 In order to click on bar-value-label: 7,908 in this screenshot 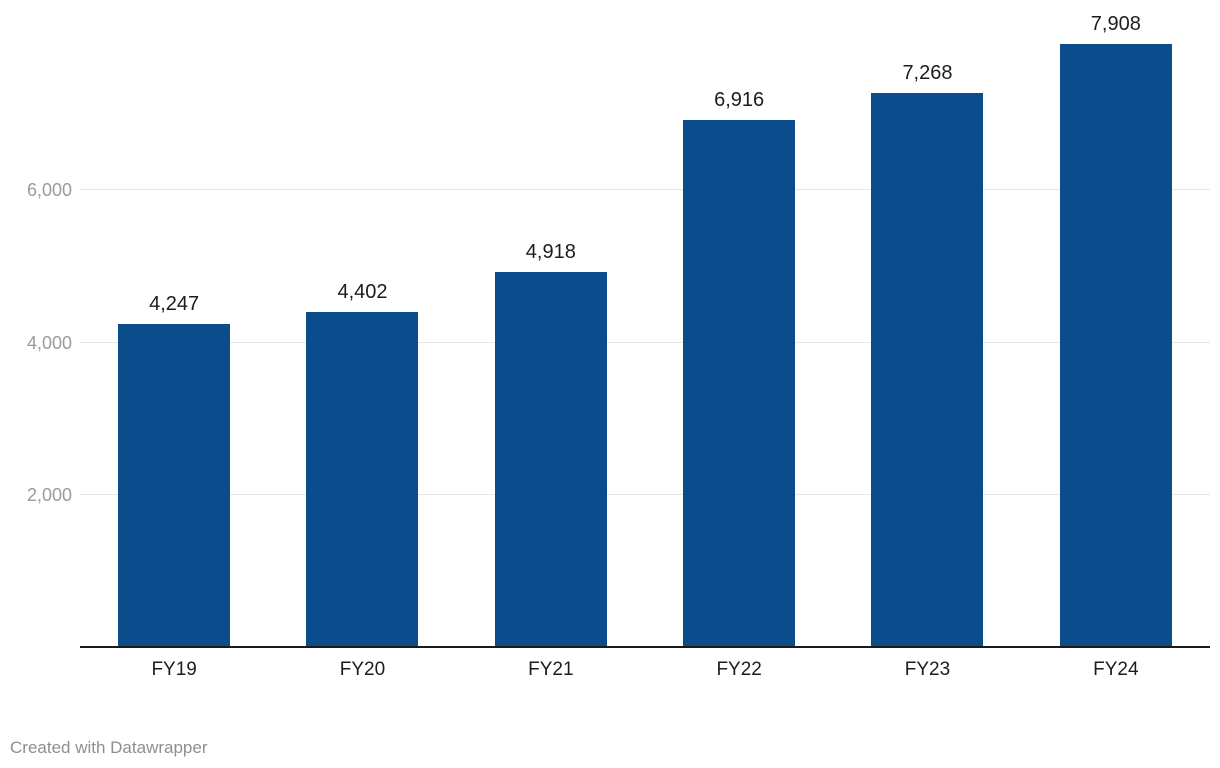, I will do `click(1115, 24)`.